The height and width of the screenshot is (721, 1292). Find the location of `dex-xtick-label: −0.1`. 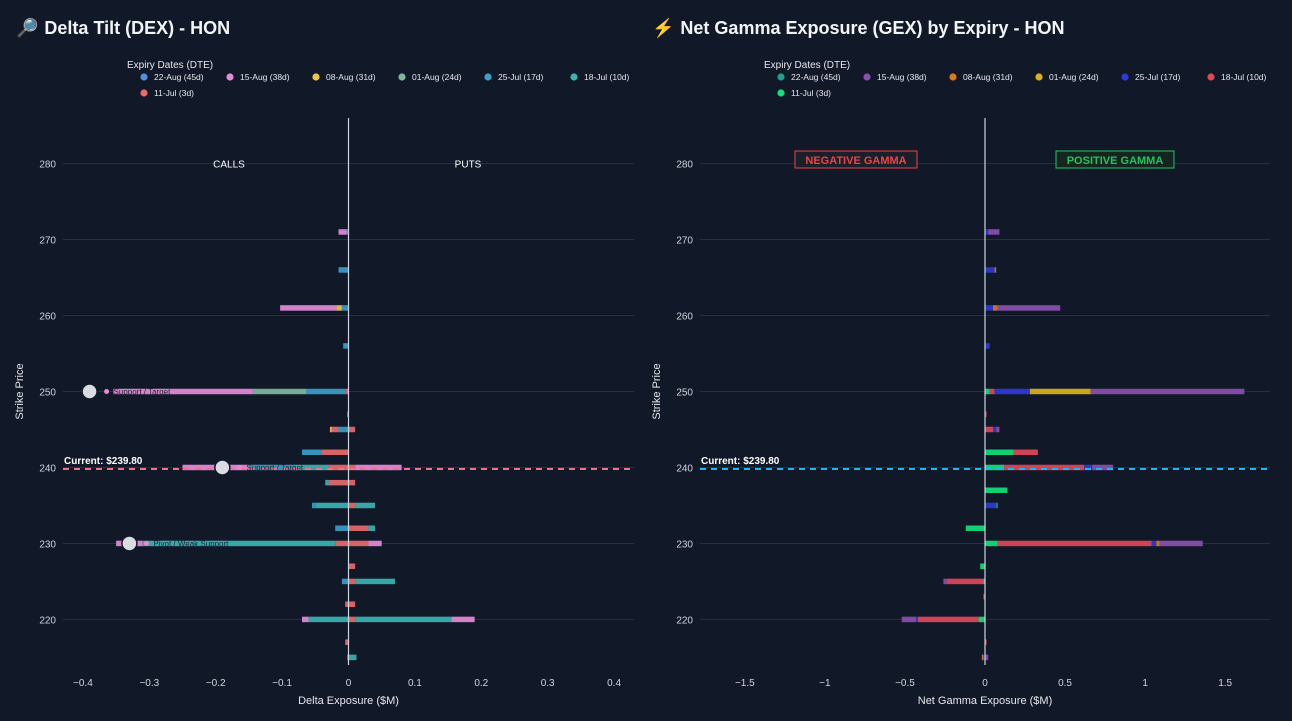

dex-xtick-label: −0.1 is located at coordinates (282, 683).